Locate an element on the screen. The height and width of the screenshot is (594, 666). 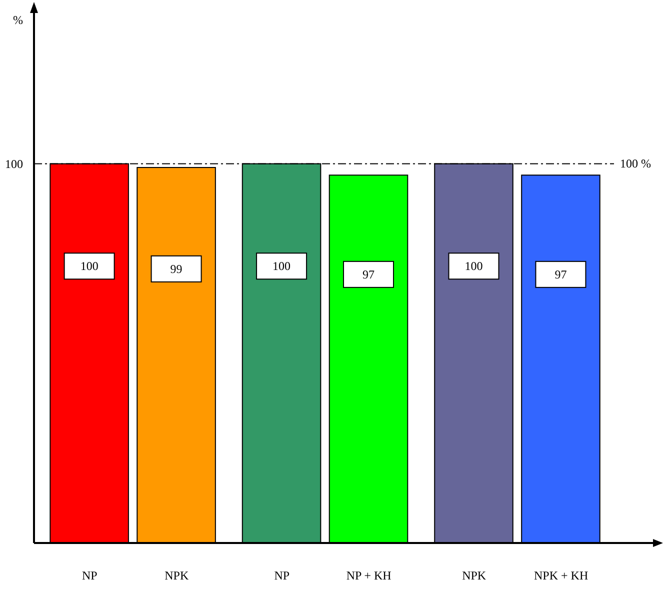
x-tick-label: NPK + KH is located at coordinates (561, 575).